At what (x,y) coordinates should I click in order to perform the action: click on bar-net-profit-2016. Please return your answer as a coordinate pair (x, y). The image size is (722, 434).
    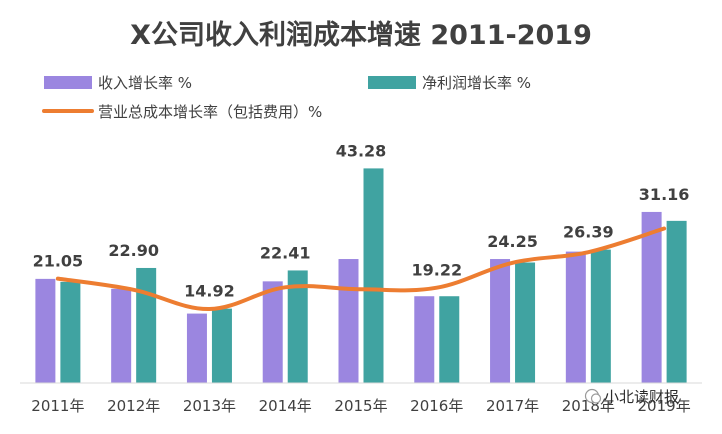
    Looking at the image, I should click on (449, 339).